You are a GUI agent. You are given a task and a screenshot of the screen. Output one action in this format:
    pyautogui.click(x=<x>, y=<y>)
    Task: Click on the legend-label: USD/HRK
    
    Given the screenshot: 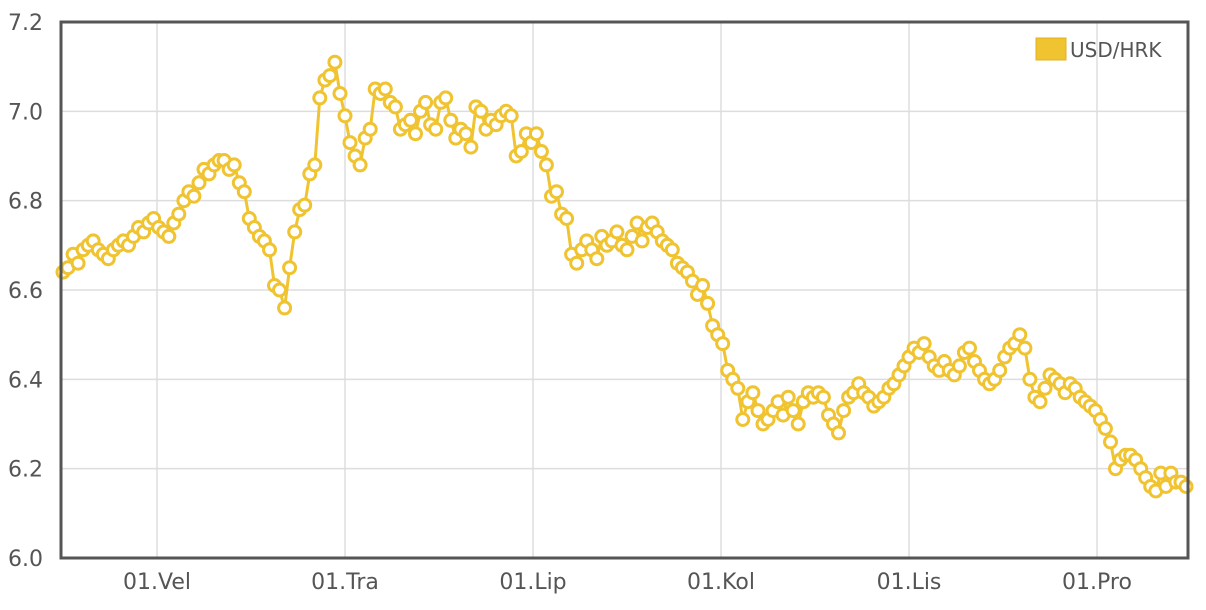 What is the action you would take?
    pyautogui.click(x=1116, y=50)
    